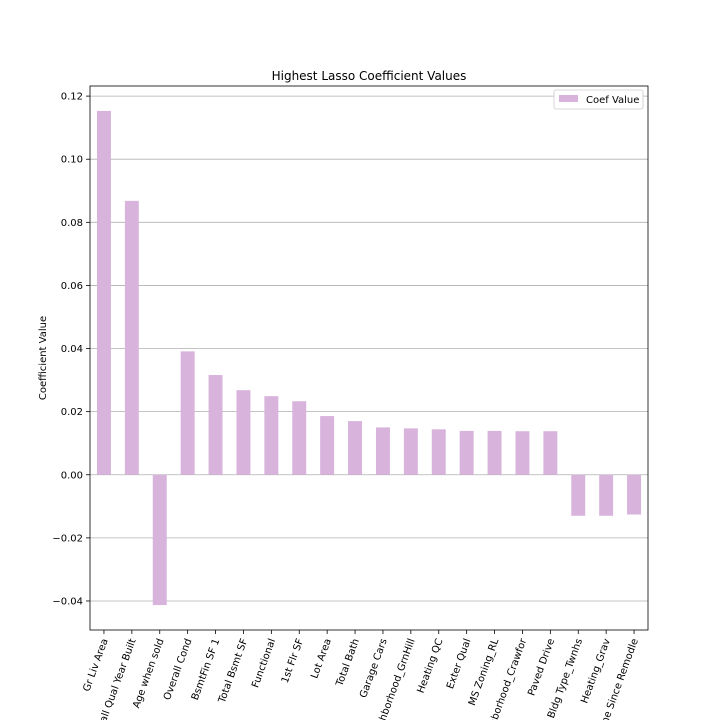 The image size is (720, 720). I want to click on y-ticks: 0.12 0.10 0.08 0.06 0.04 0.02 0.00 −0.02 −0.04, so click(71, 349).